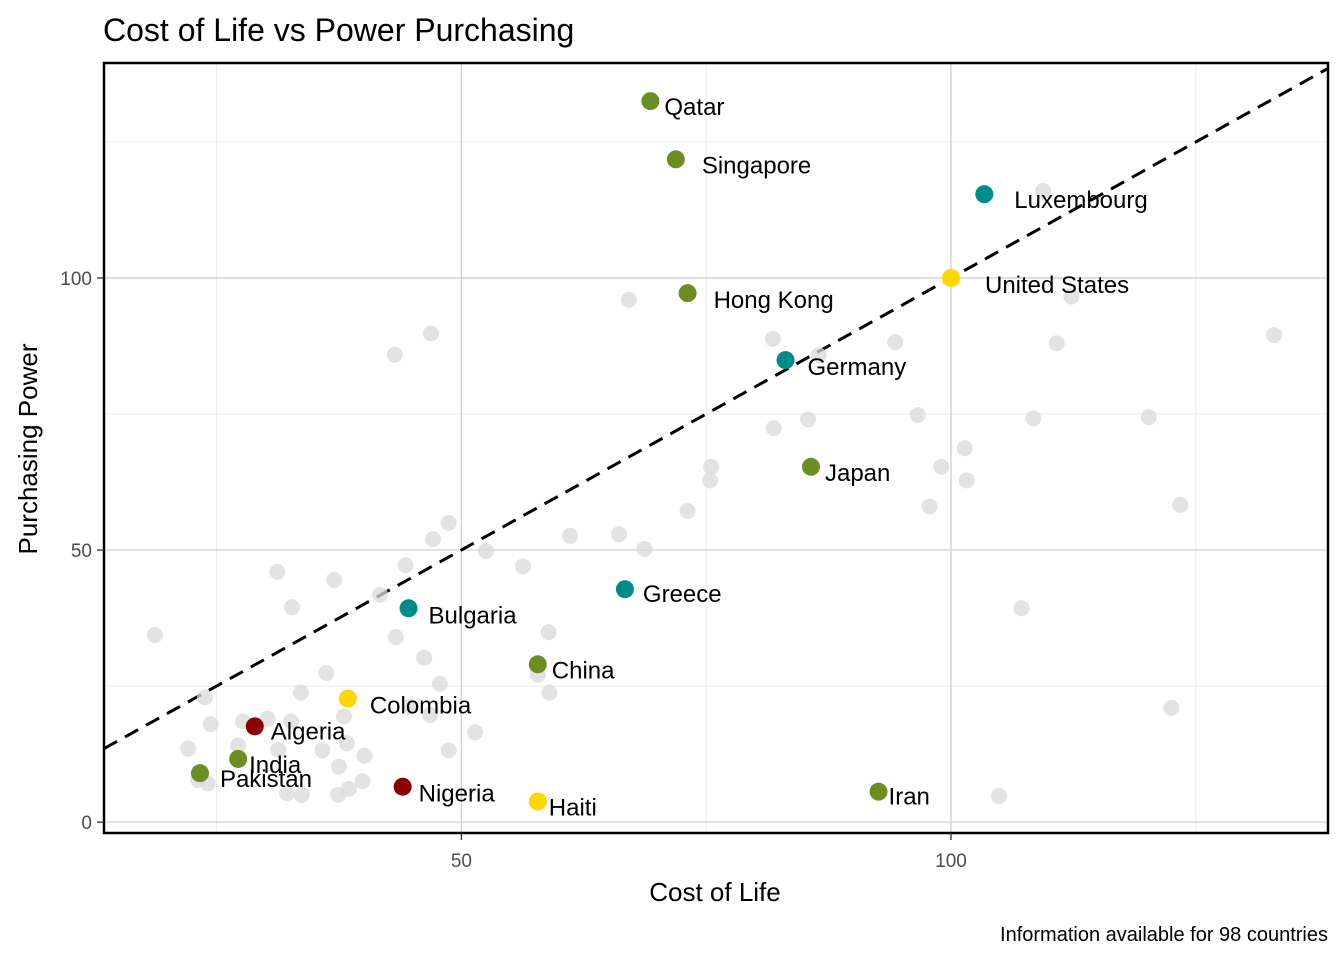 Image resolution: width=1344 pixels, height=960 pixels. Describe the element at coordinates (583, 670) in the screenshot. I see `point-label: China` at that location.